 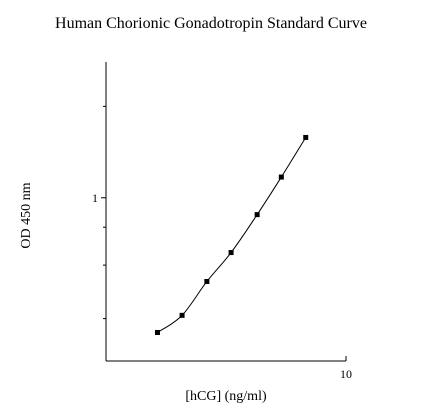 I want to click on y-axis-label: OD 450 nm, so click(x=26, y=215).